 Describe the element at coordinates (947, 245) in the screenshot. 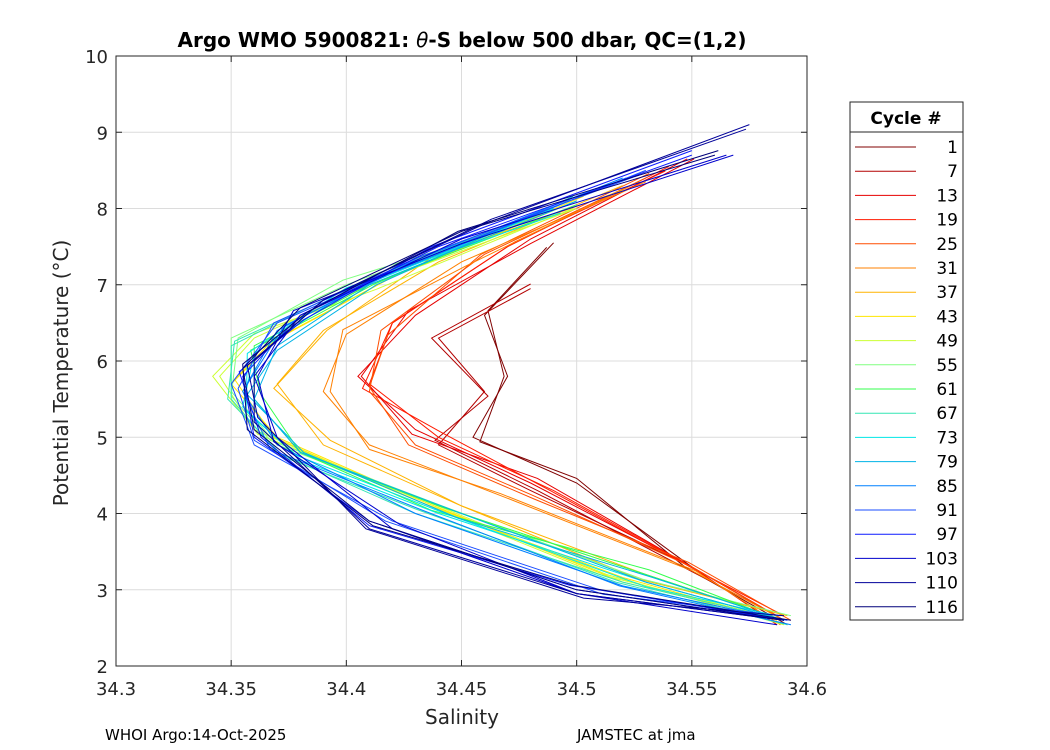

I see `legend-label-cycle-25: 25` at that location.